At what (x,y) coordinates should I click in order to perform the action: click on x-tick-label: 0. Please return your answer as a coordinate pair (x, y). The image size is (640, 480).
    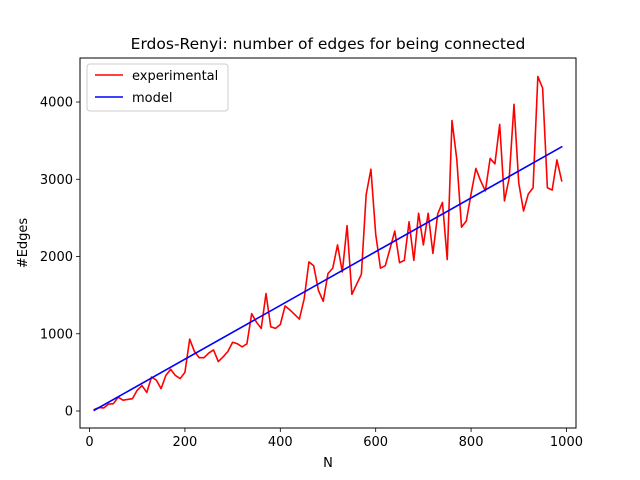
    Looking at the image, I should click on (89, 442).